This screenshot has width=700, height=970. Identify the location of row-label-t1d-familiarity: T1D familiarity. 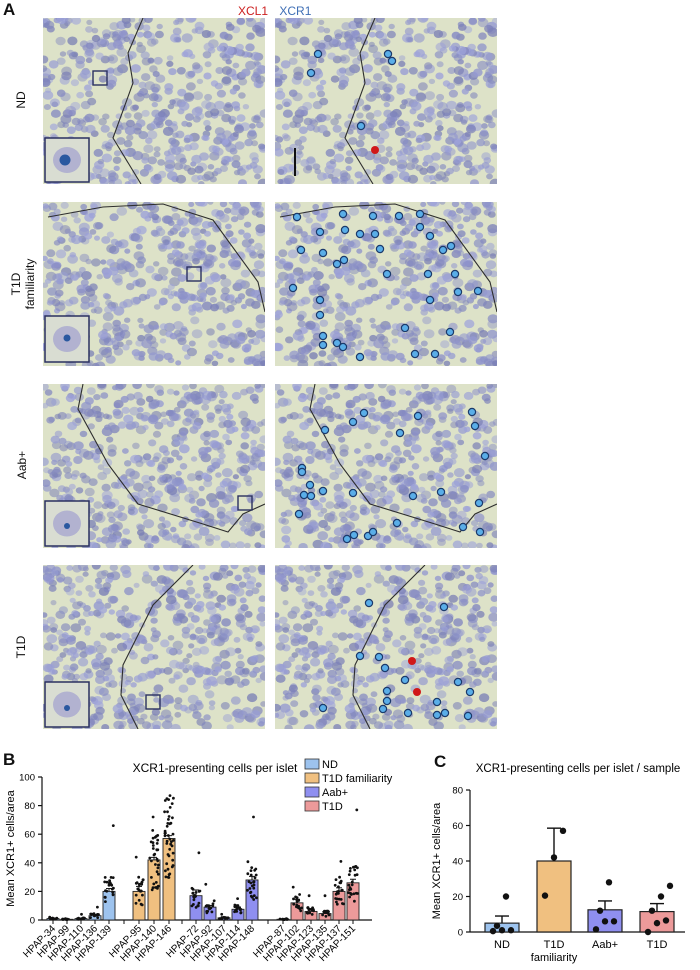
(23, 284).